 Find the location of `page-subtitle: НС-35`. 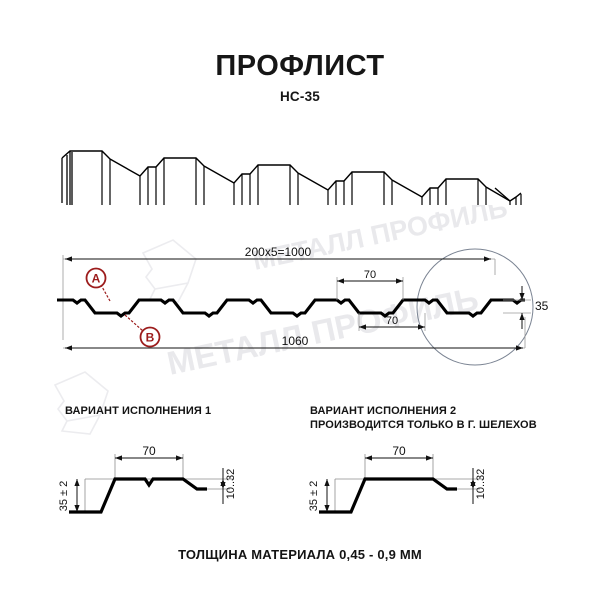

page-subtitle: НС-35 is located at coordinates (299, 96).